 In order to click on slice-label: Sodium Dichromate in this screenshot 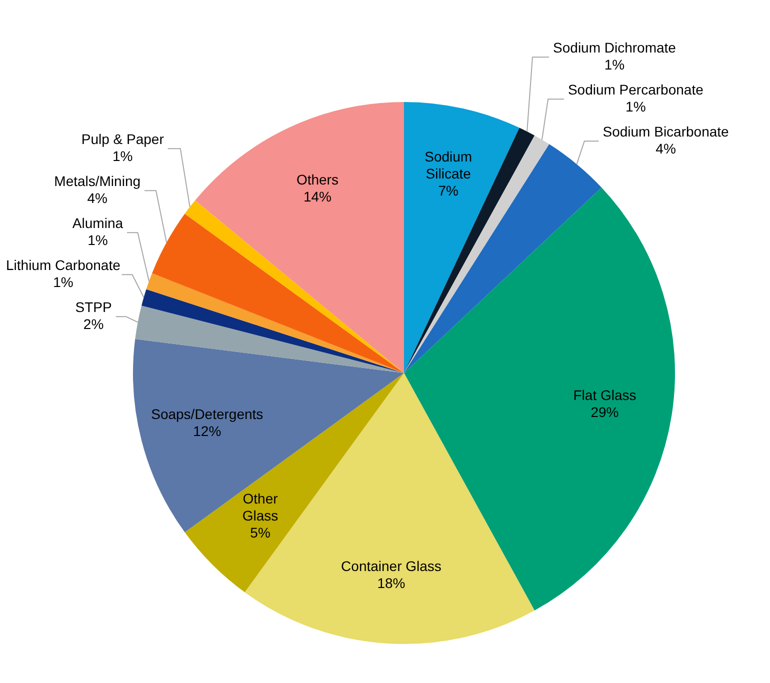, I will do `click(614, 47)`.